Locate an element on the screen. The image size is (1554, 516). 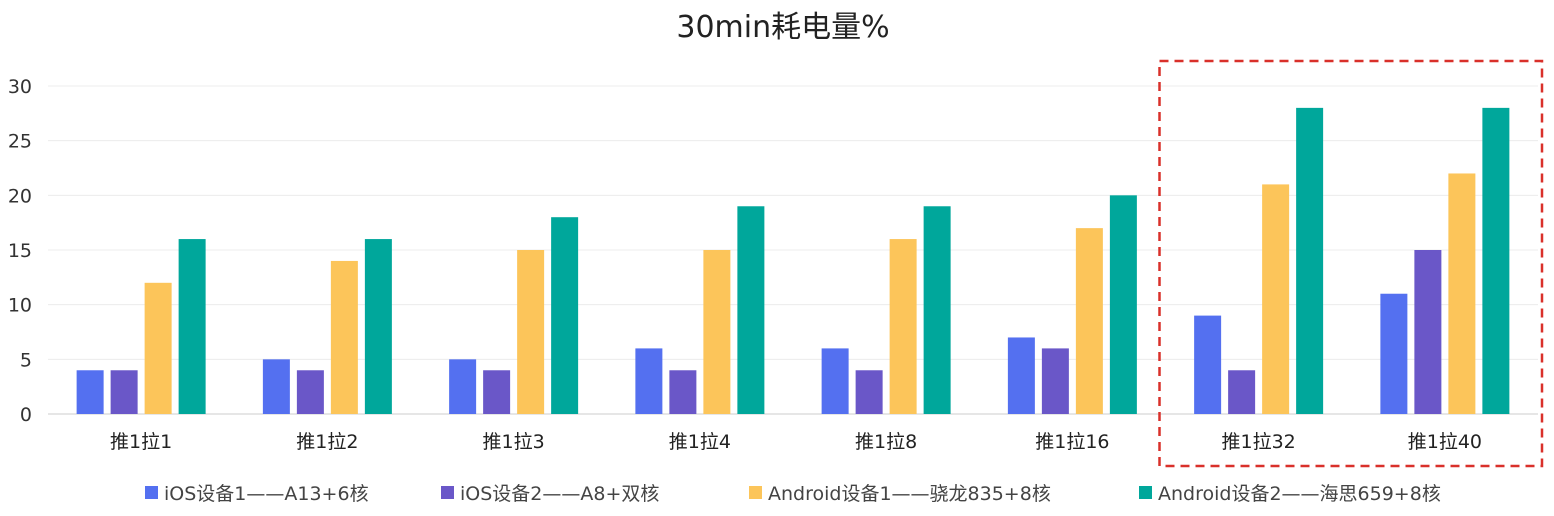
legend-label: Android设备1——骁龙835+8核 is located at coordinates (909, 494).